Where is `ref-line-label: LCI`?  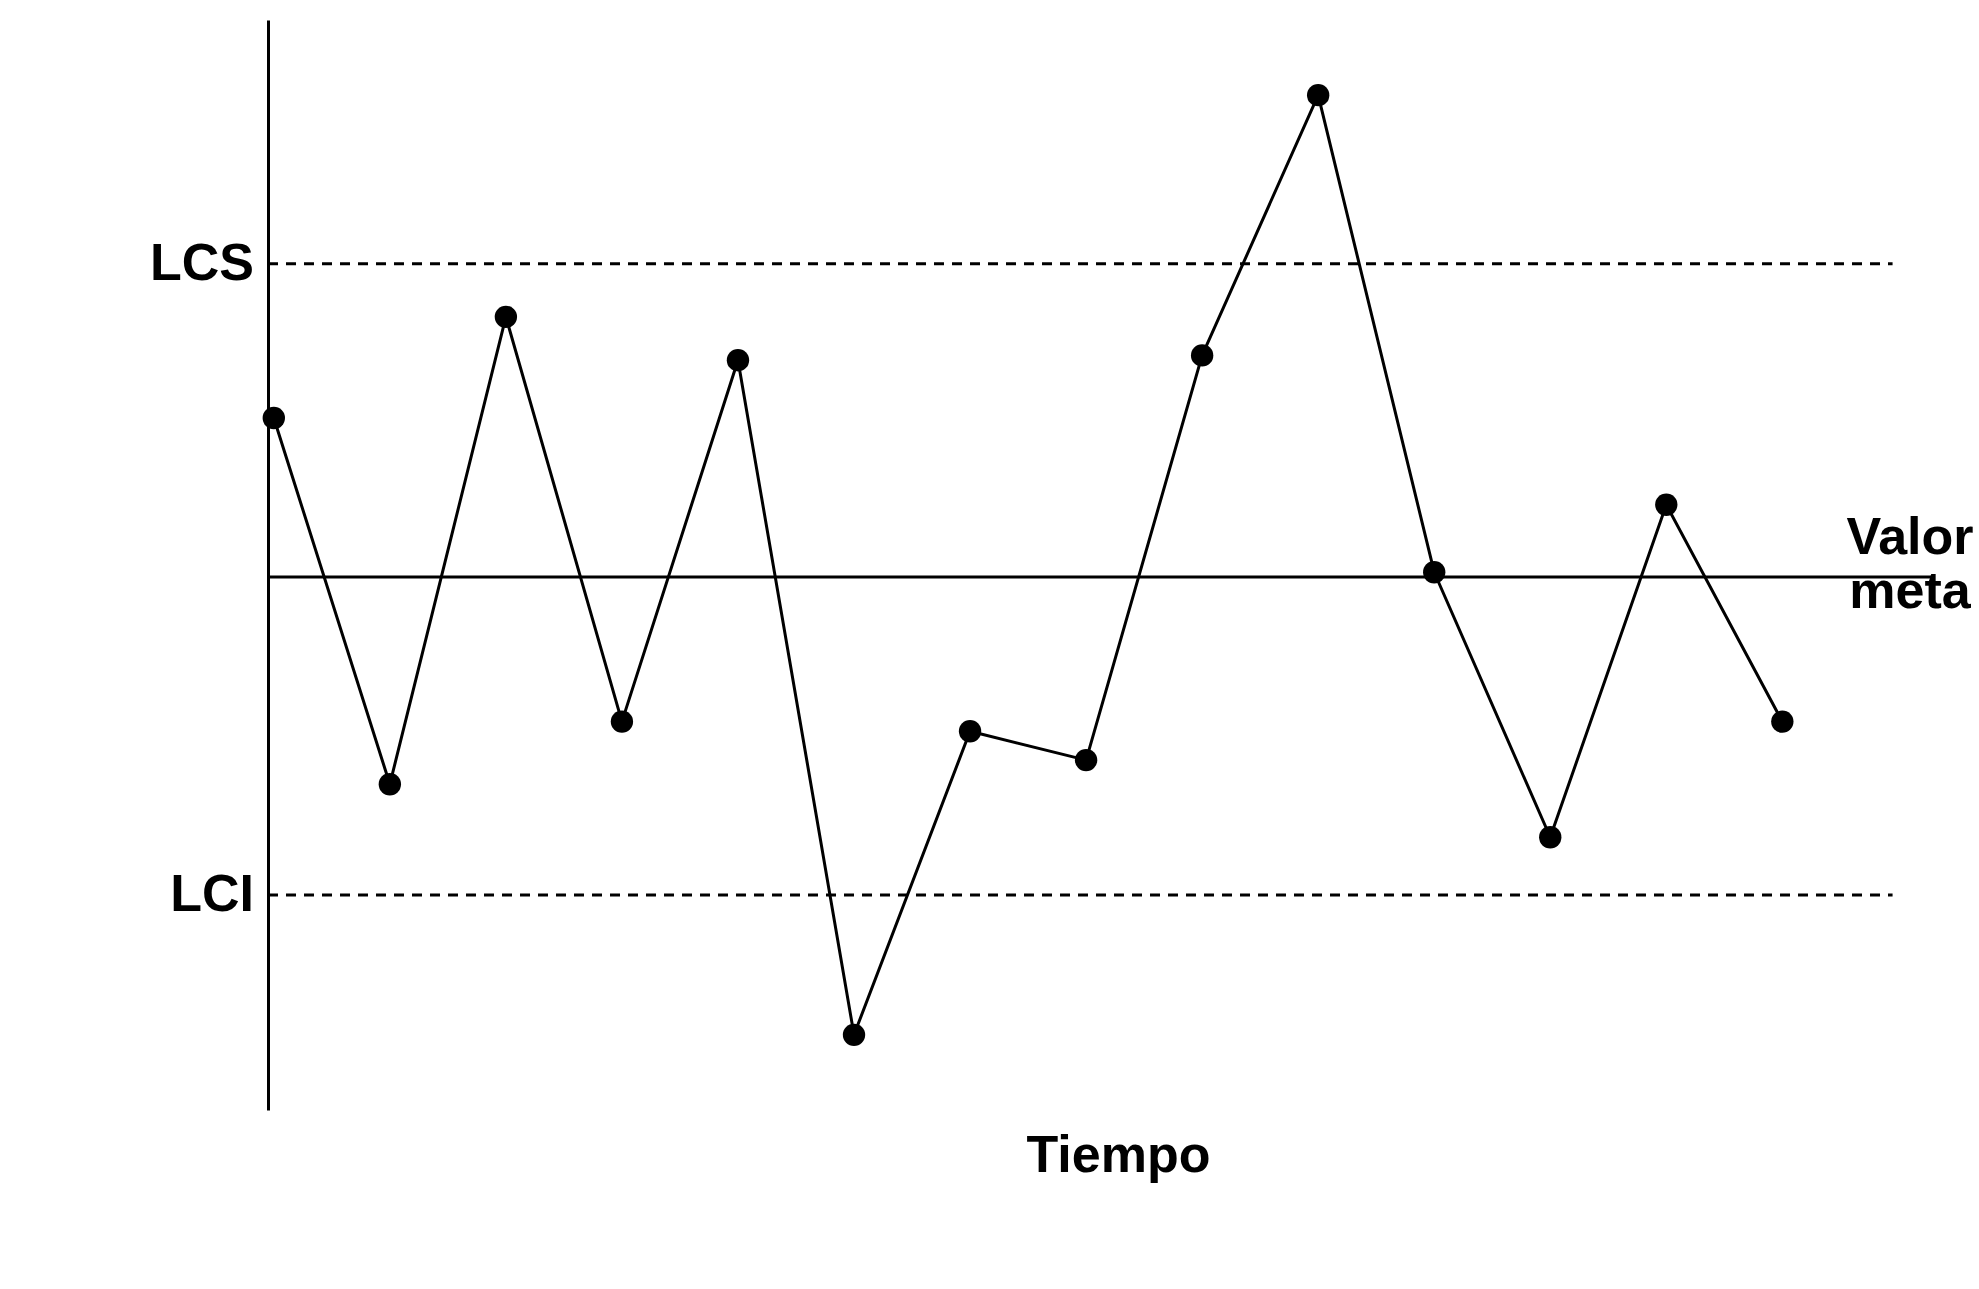
ref-line-label: LCI is located at coordinates (212, 893).